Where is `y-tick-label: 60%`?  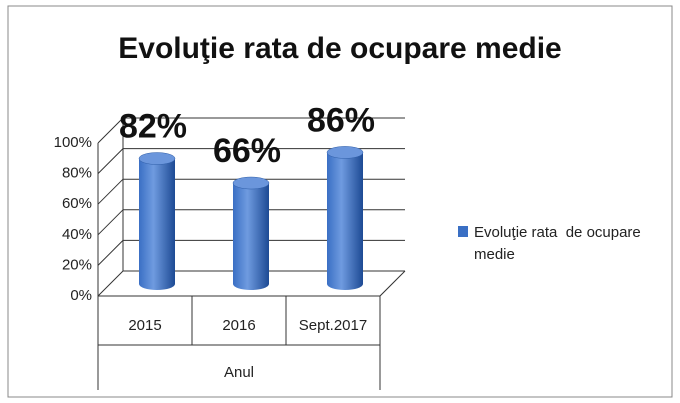
y-tick-label: 60% is located at coordinates (77, 203).